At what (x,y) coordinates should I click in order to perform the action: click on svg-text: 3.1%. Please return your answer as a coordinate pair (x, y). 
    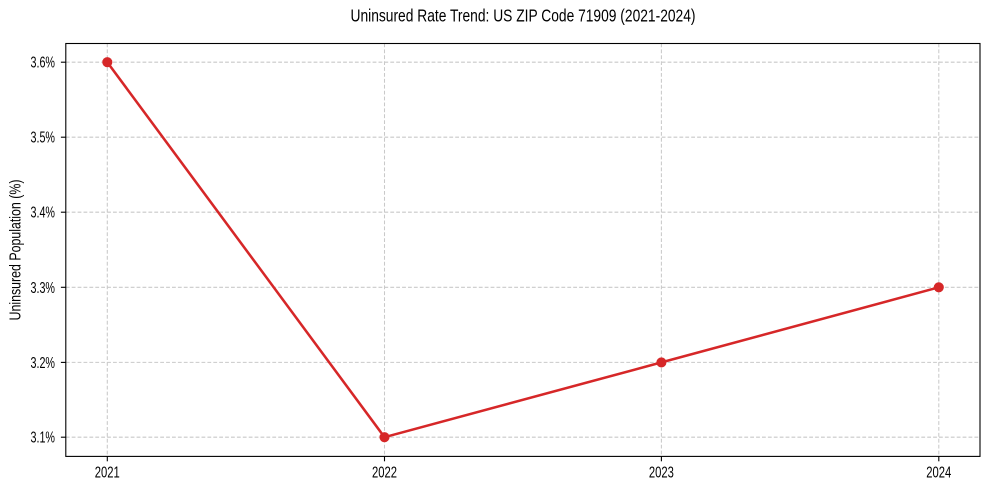
    Looking at the image, I should click on (43, 438).